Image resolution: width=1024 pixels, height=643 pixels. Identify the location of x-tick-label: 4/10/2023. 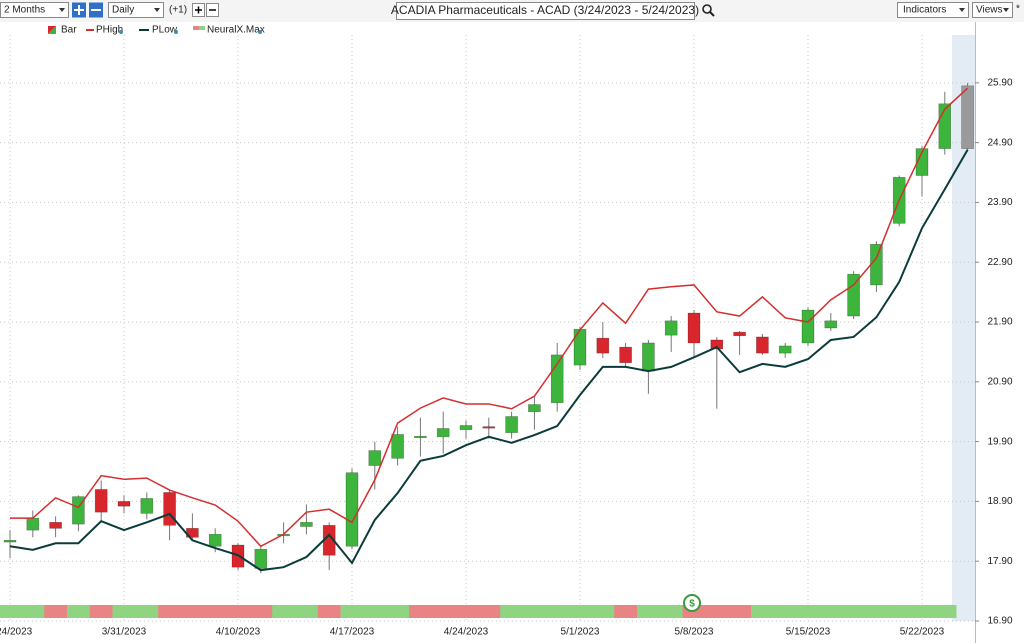
(238, 632).